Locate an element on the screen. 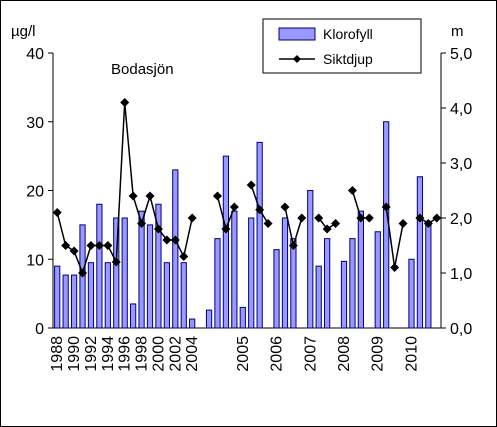  x-tick-label: 2002 is located at coordinates (175, 354).